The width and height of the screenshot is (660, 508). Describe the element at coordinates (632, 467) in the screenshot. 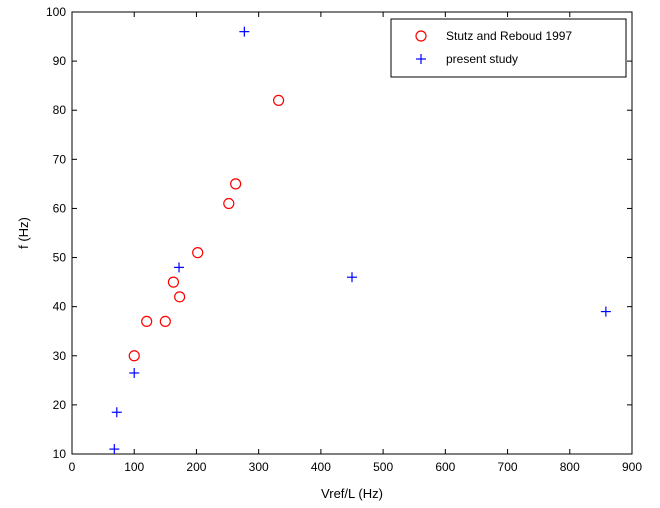

I see `x-tick-label: 900` at that location.